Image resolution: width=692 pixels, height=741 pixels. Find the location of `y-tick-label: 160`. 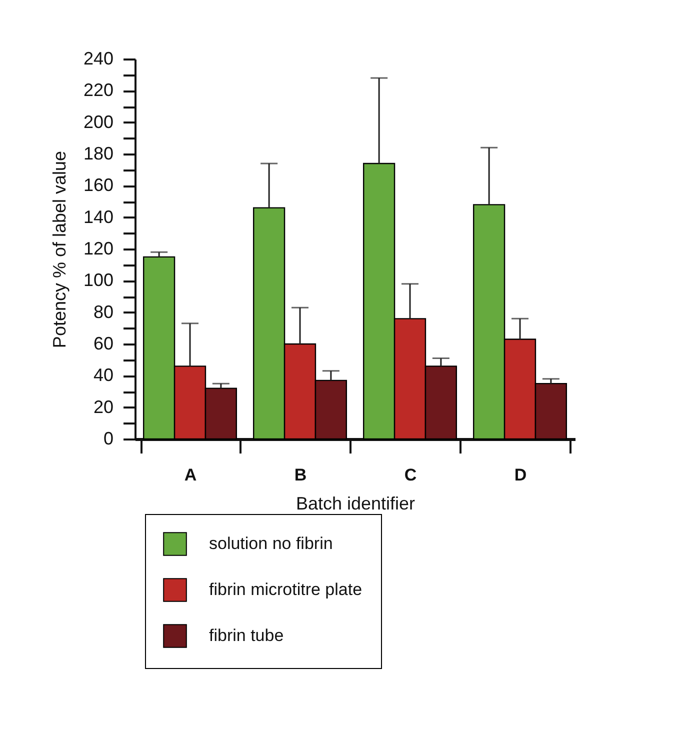

y-tick-label: 160 is located at coordinates (98, 185).